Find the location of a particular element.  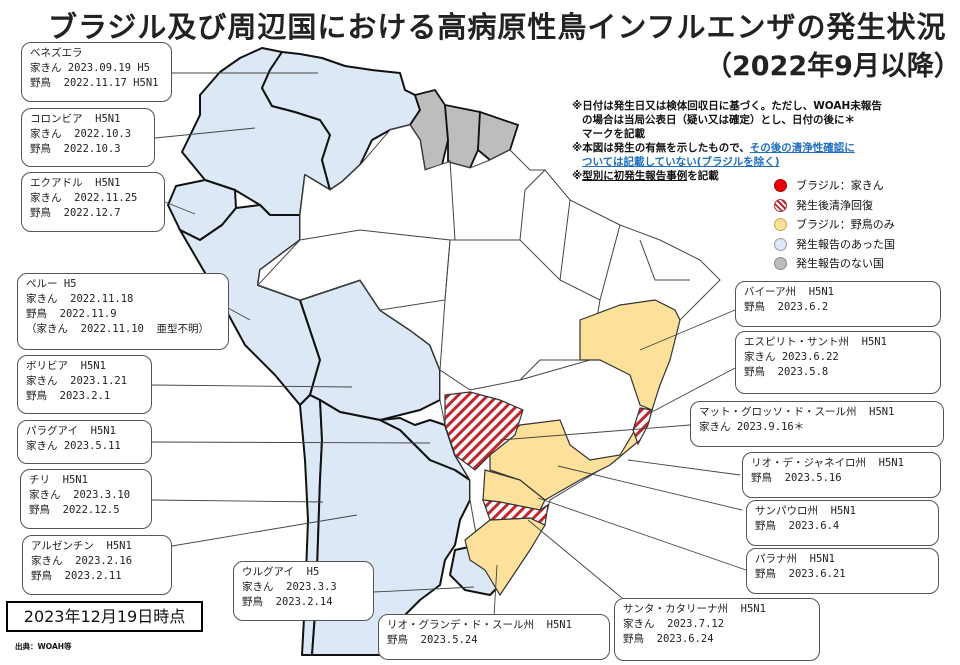

callout-santa-catarina: サンタ・カタリーナ州 H5N1 家きん 2023.7.12 野鳥 2023.6.24 is located at coordinates (717, 629).